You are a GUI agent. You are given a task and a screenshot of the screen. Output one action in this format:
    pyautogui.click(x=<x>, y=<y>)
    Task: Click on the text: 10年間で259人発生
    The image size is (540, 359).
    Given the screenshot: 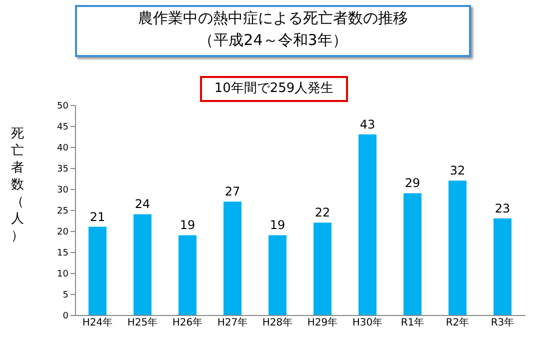 What is the action you would take?
    pyautogui.click(x=274, y=89)
    